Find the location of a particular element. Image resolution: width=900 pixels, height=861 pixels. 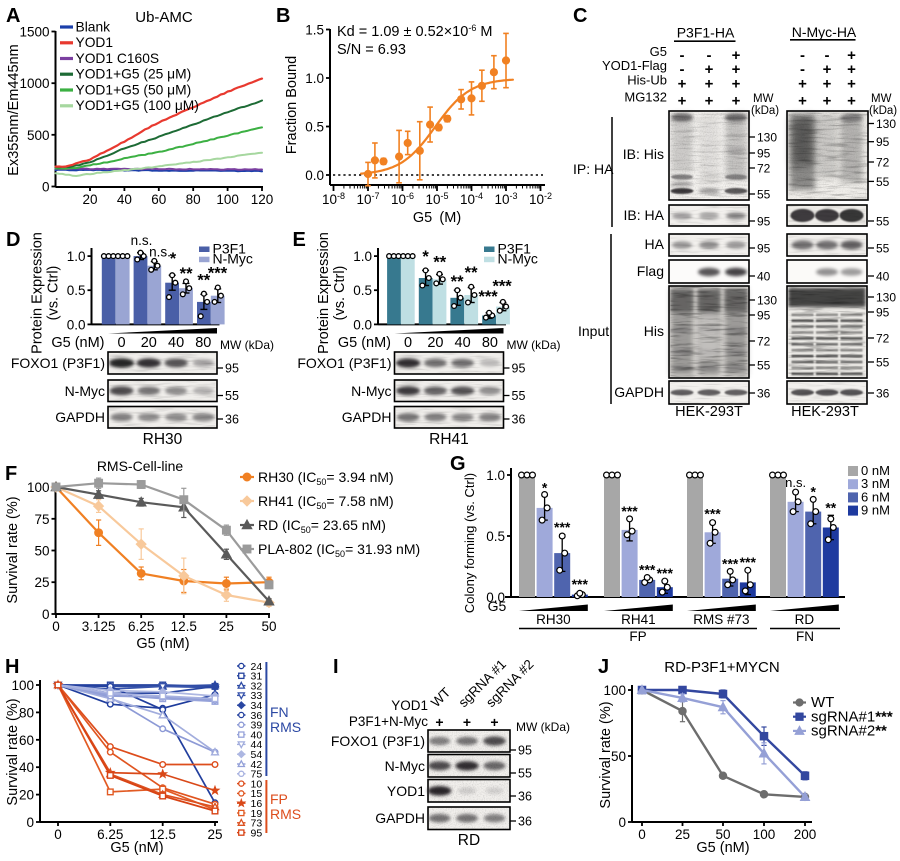

svg-text: Kd = 1.09 ± 0.52×10-6 M is located at coordinates (414, 31).